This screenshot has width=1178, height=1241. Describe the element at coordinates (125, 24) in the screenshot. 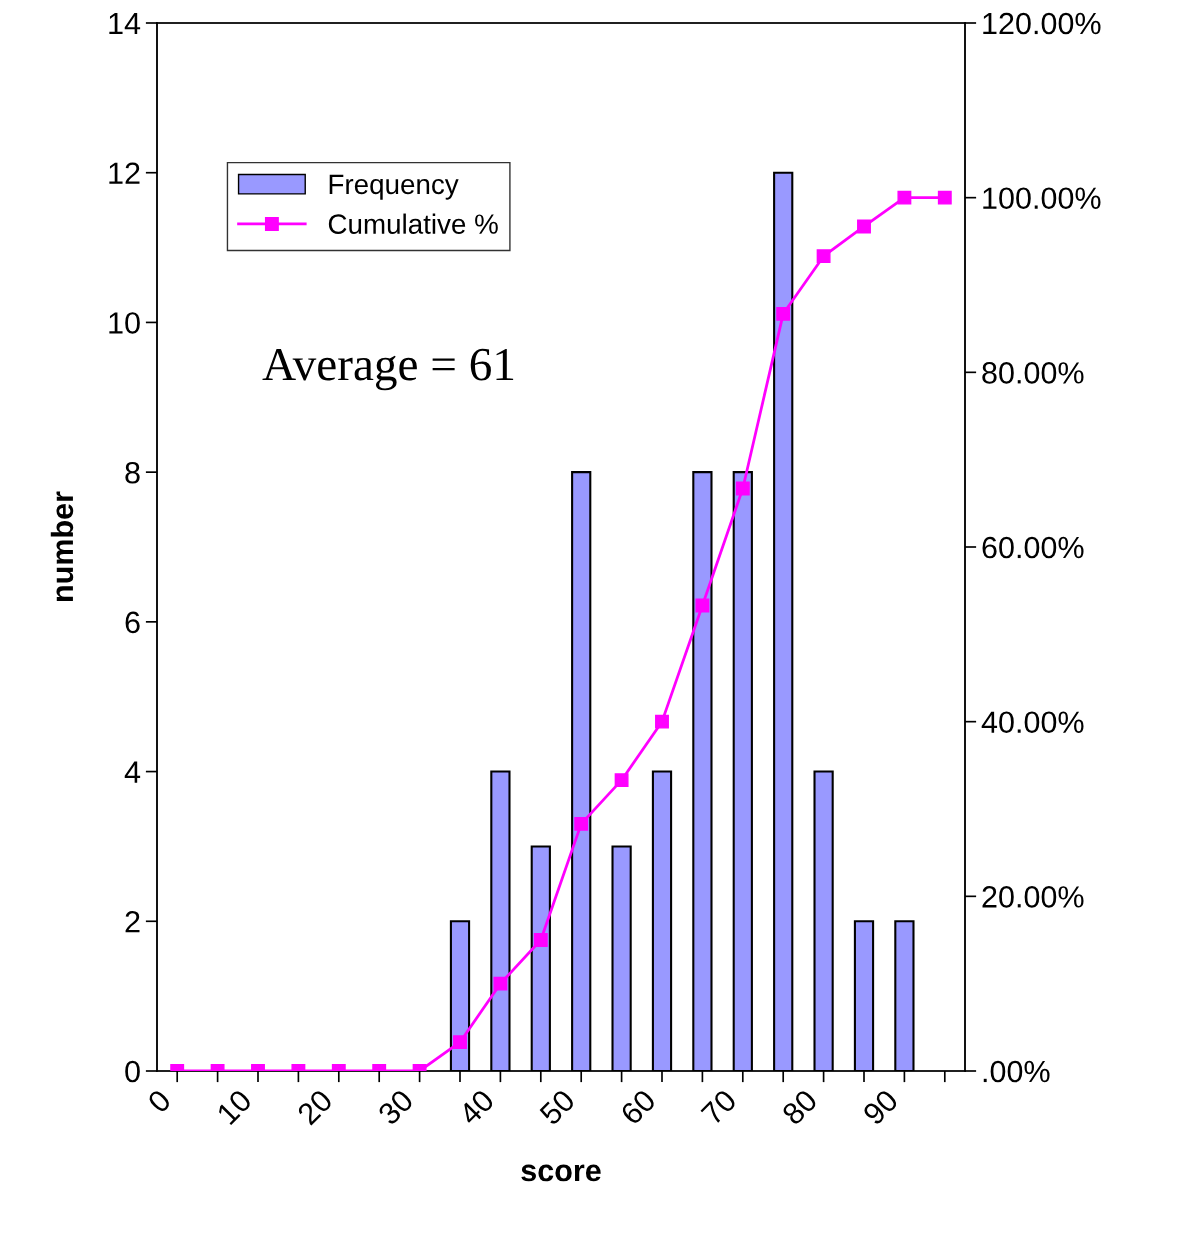

I see `y-tick-label: 14` at that location.